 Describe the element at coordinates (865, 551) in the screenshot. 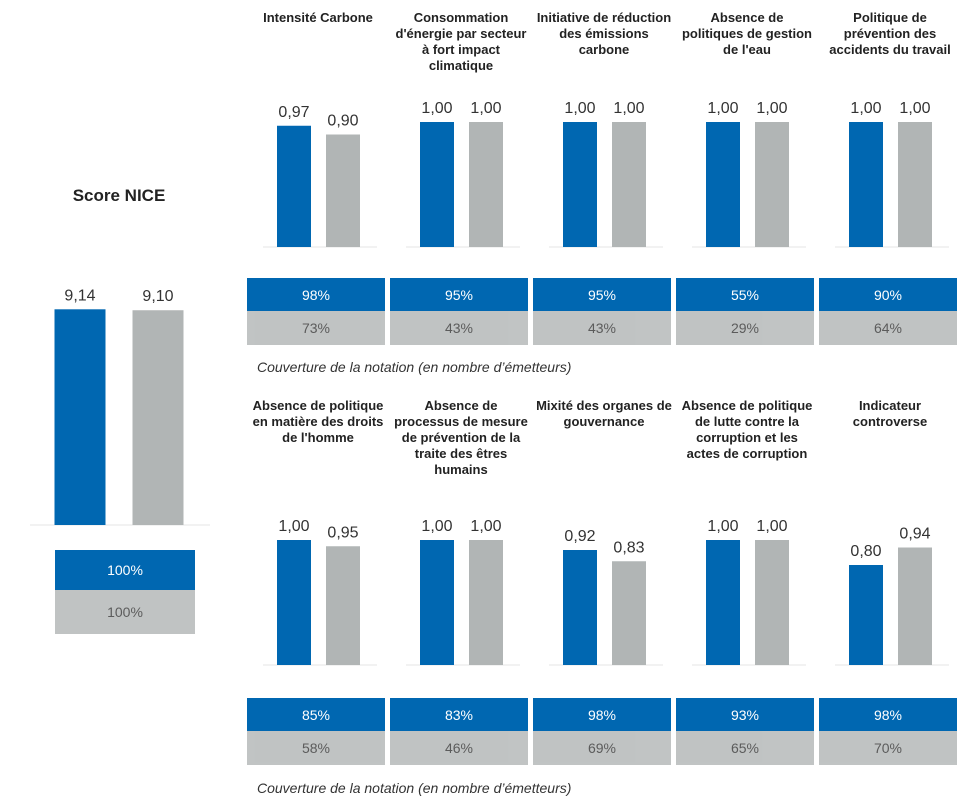

I see `value-label: 0,80` at that location.